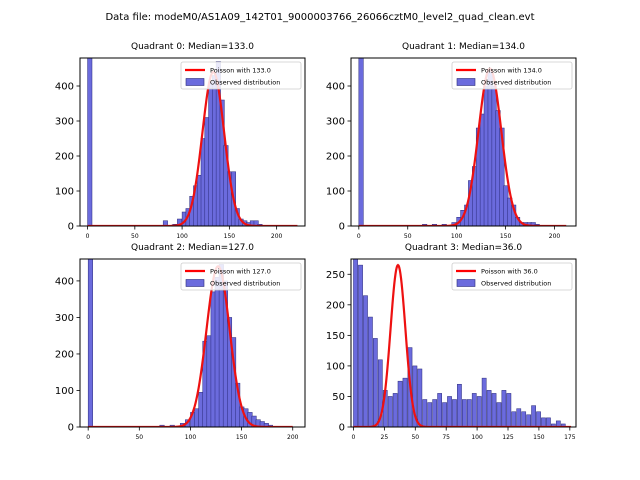  I want to click on x-tick-label: 175, so click(570, 437).